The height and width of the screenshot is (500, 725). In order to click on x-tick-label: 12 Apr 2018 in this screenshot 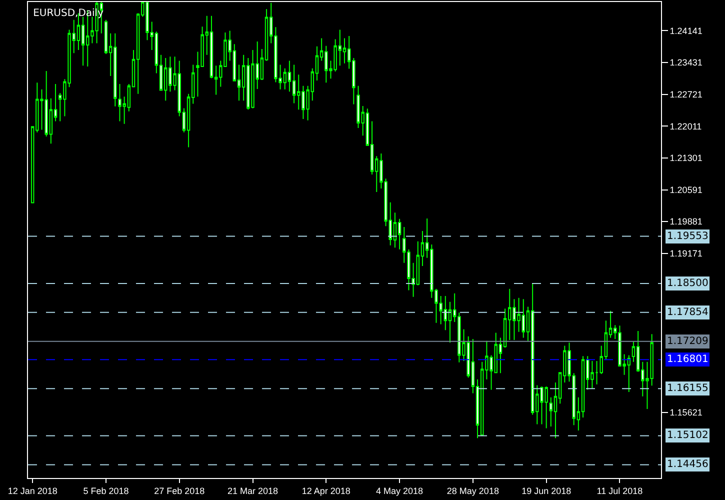, I will do `click(326, 491)`.